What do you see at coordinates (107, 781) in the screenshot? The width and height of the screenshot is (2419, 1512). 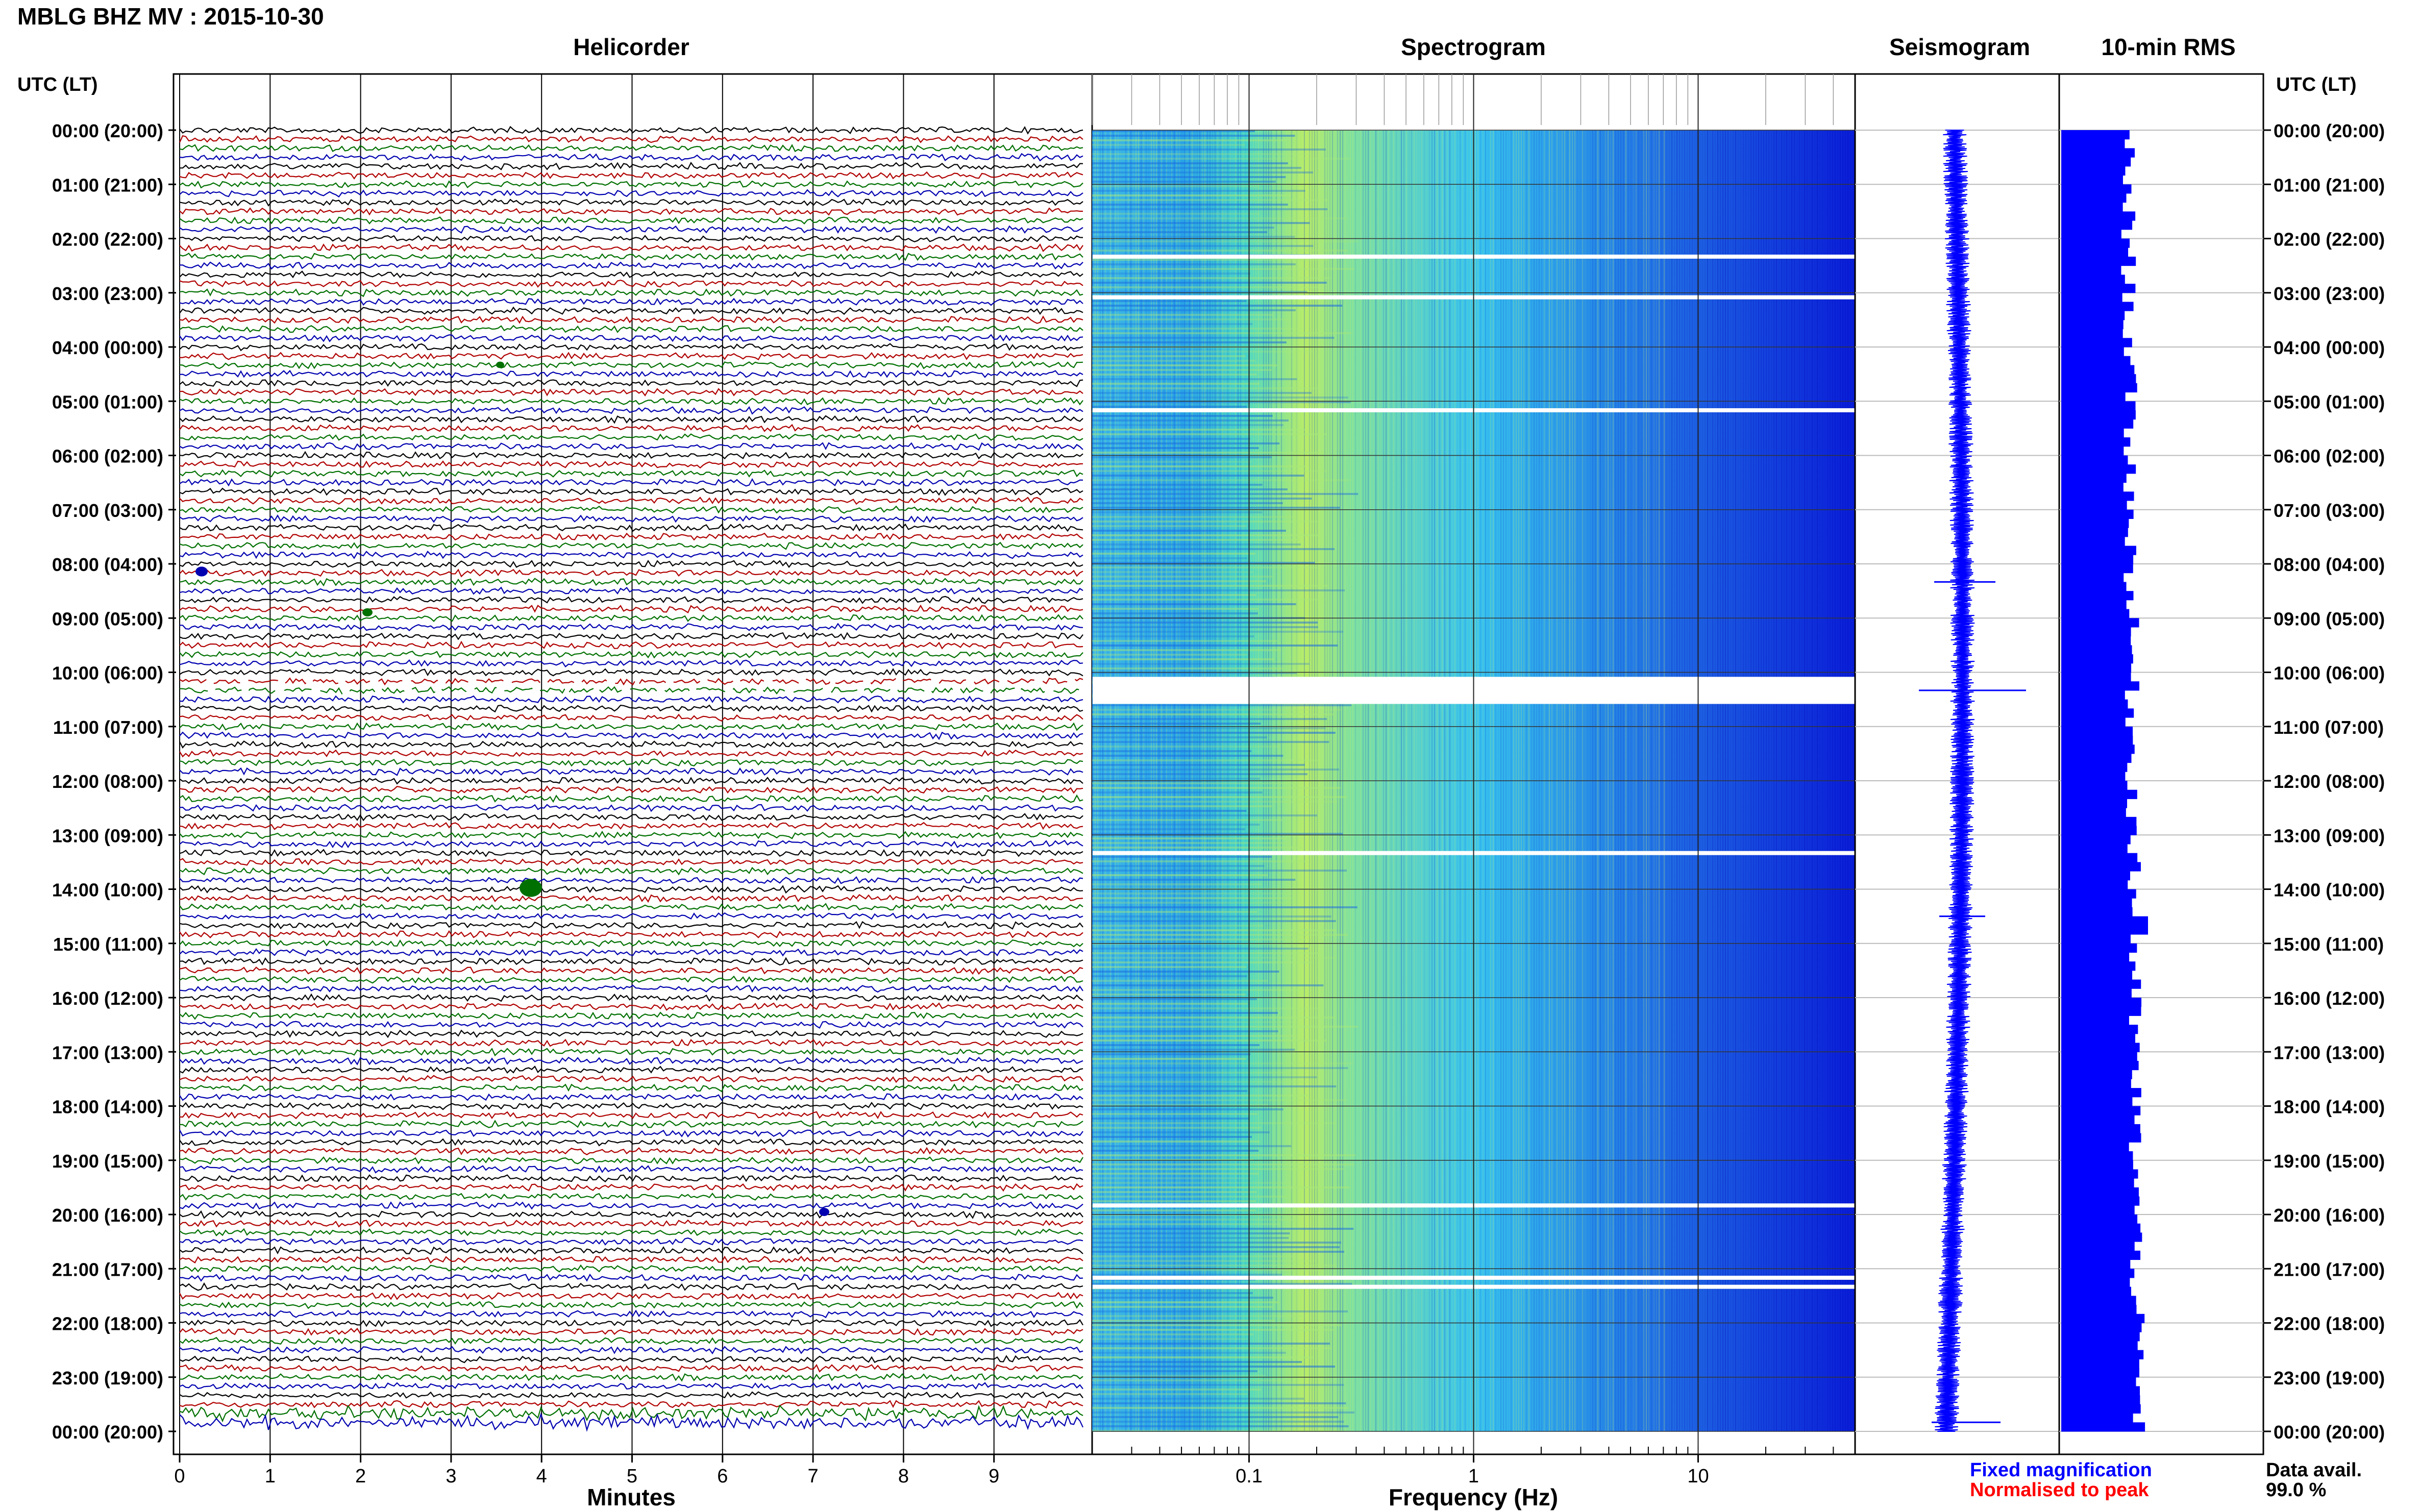 I see `time-label-left: 12:00 (08:00)` at bounding box center [107, 781].